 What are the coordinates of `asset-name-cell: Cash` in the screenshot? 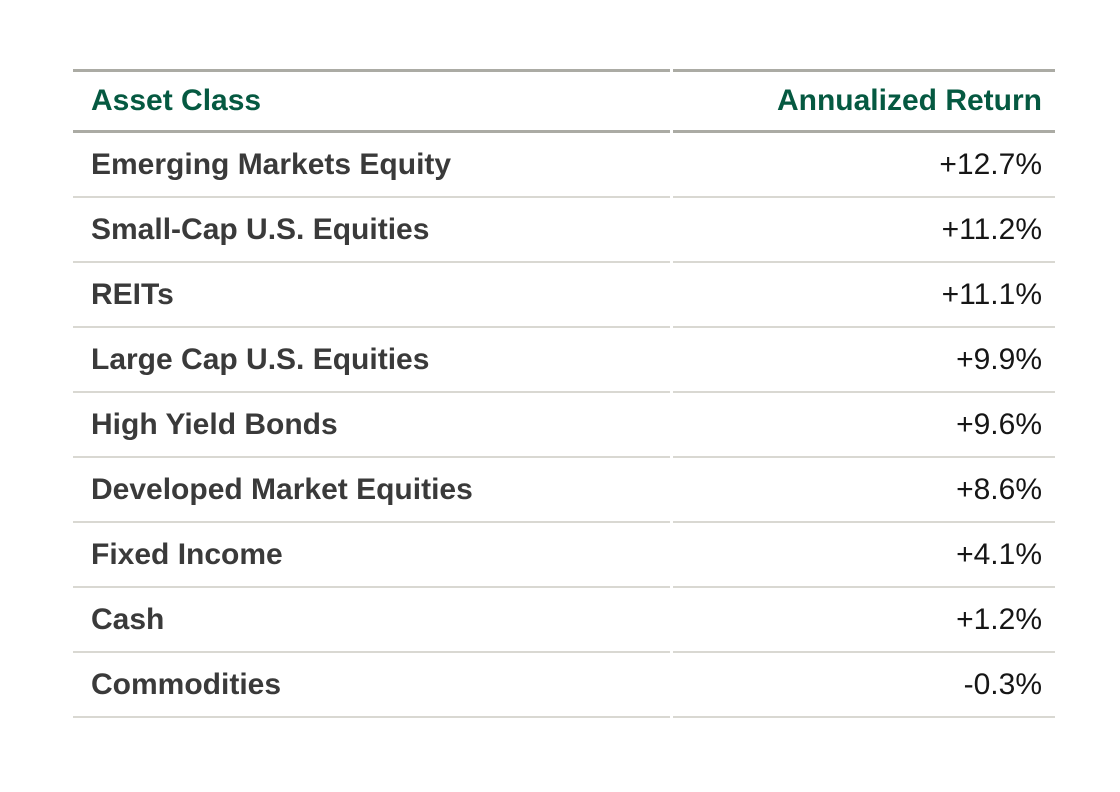 It's located at (372, 620).